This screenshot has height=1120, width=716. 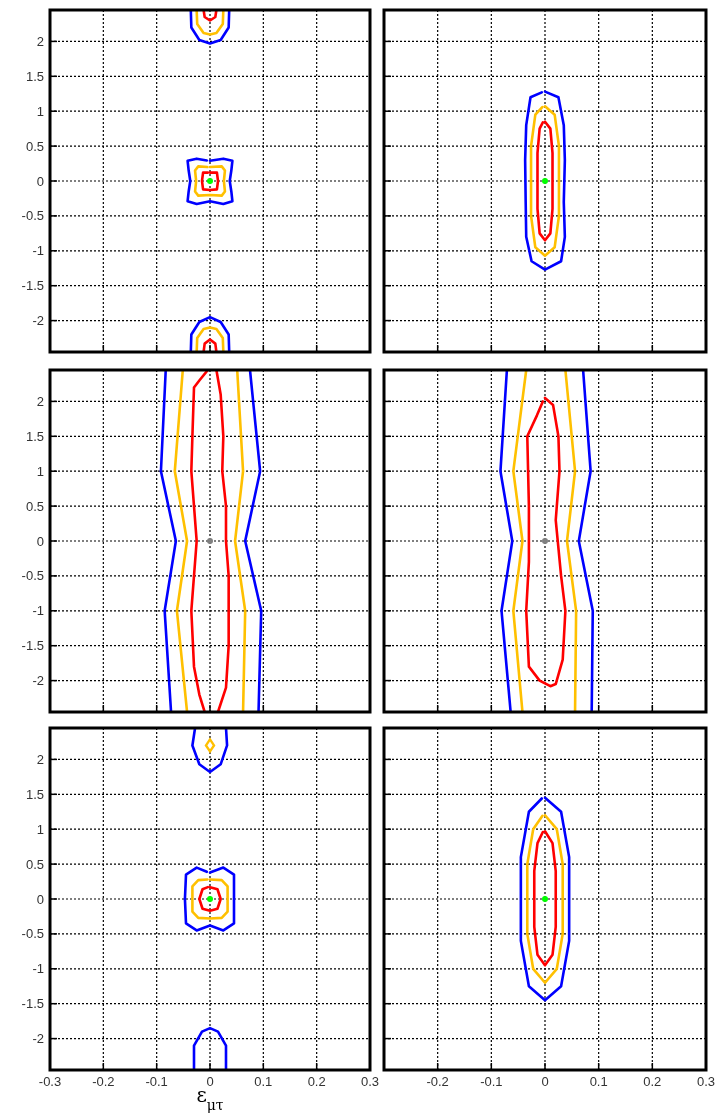 I want to click on x-tick-label: -0.3, so click(x=50, y=1081).